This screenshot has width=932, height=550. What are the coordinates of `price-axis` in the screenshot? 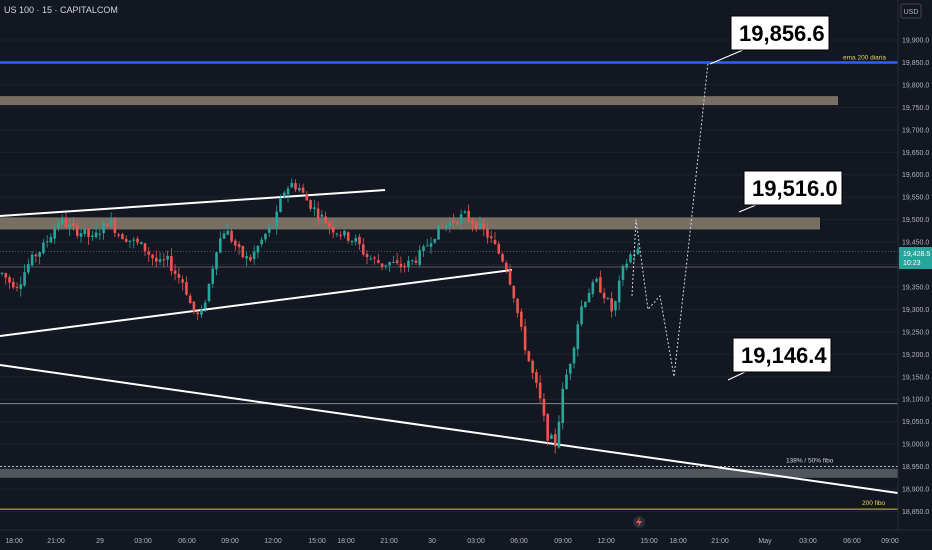 It's located at (915, 275).